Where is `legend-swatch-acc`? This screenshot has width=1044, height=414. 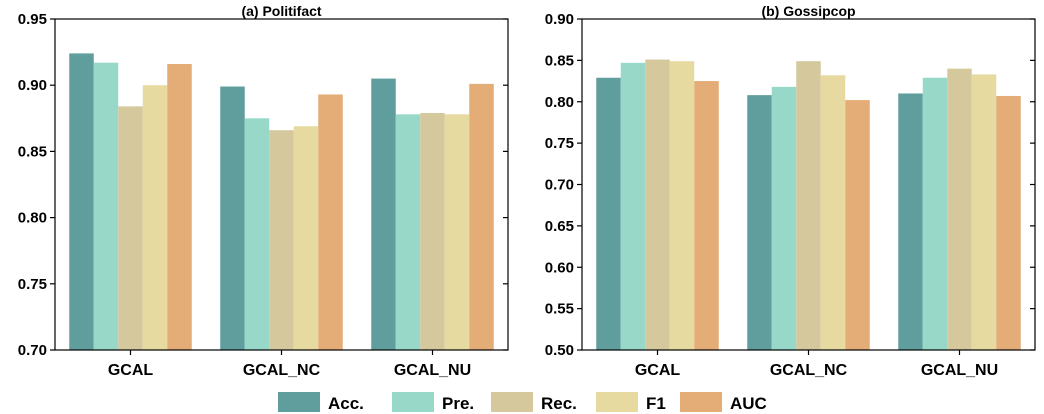 legend-swatch-acc is located at coordinates (299, 402).